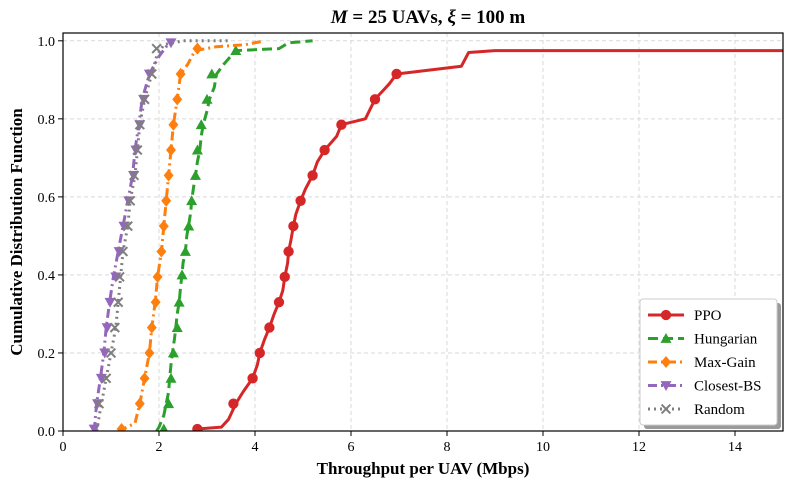  I want to click on legend-entry-ppo: PPO, so click(685, 316).